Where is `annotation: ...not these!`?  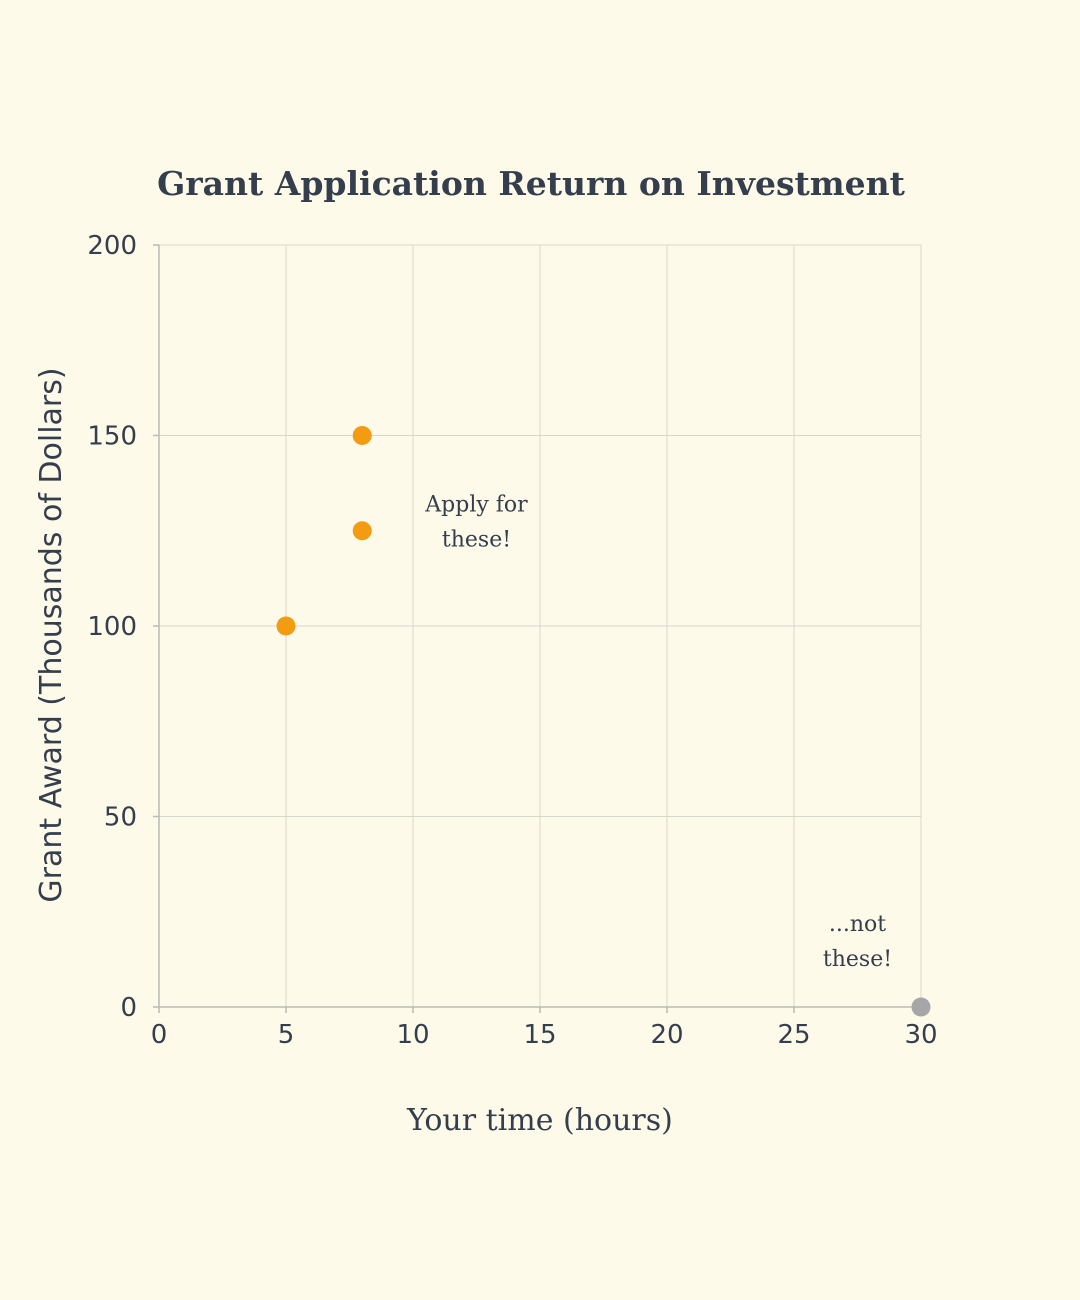 annotation: ...not these! is located at coordinates (857, 942).